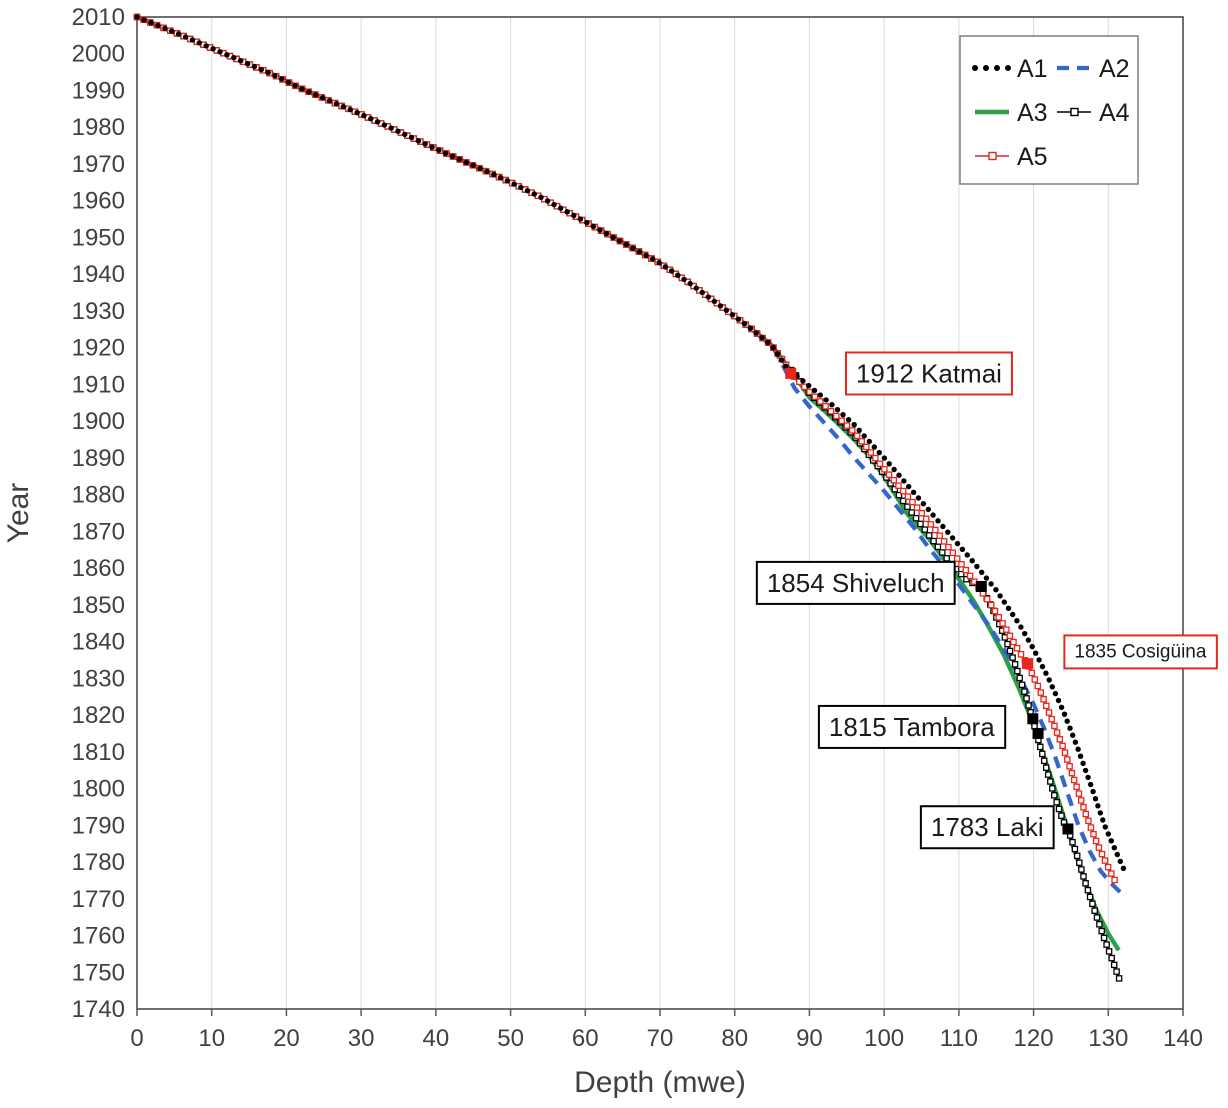  I want to click on x-tick-label: 20, so click(286, 1038).